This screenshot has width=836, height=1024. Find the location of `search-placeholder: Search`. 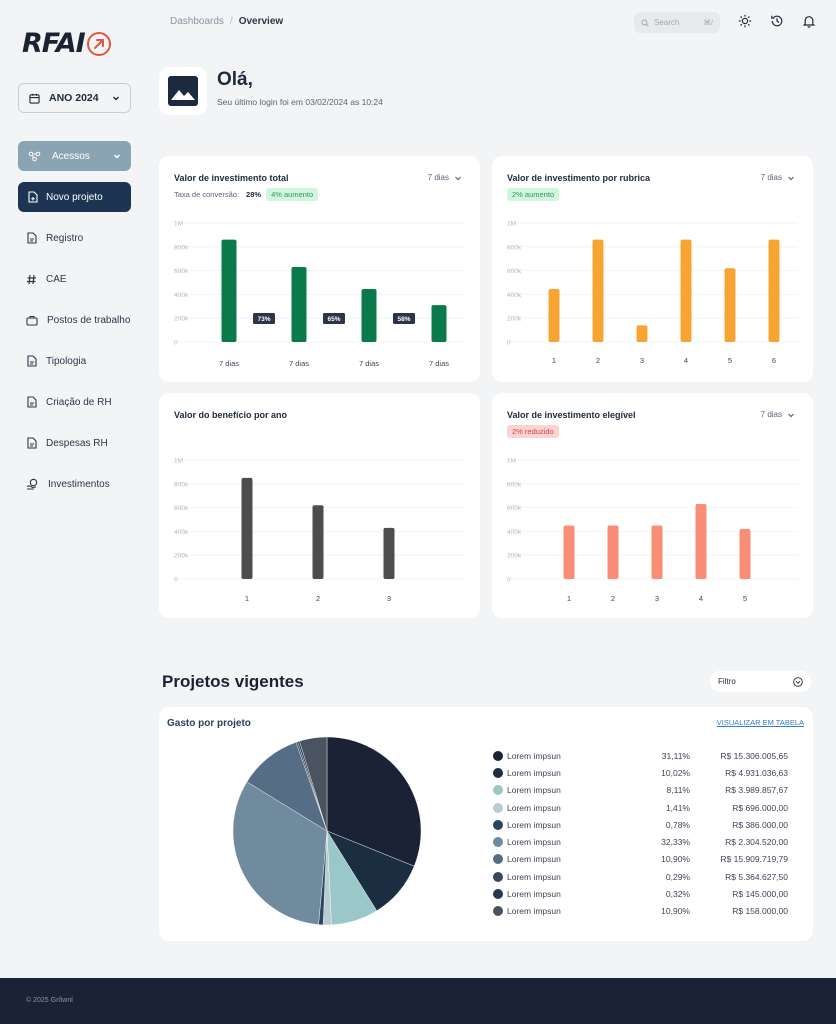

search-placeholder: Search is located at coordinates (667, 22).